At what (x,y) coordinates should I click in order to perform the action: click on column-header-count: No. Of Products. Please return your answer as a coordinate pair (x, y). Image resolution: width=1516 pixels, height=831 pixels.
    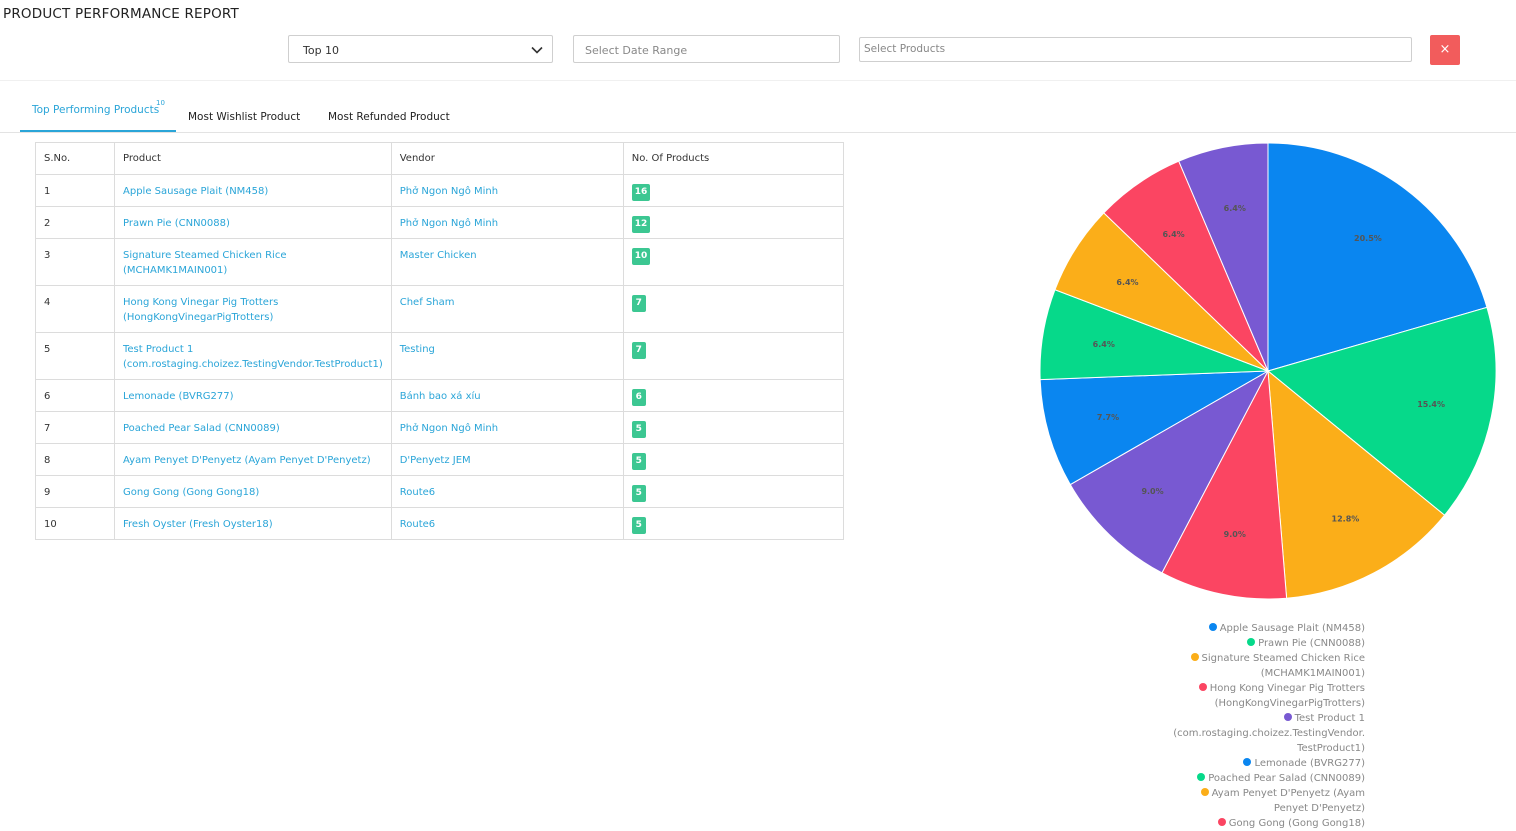
    Looking at the image, I should click on (733, 158).